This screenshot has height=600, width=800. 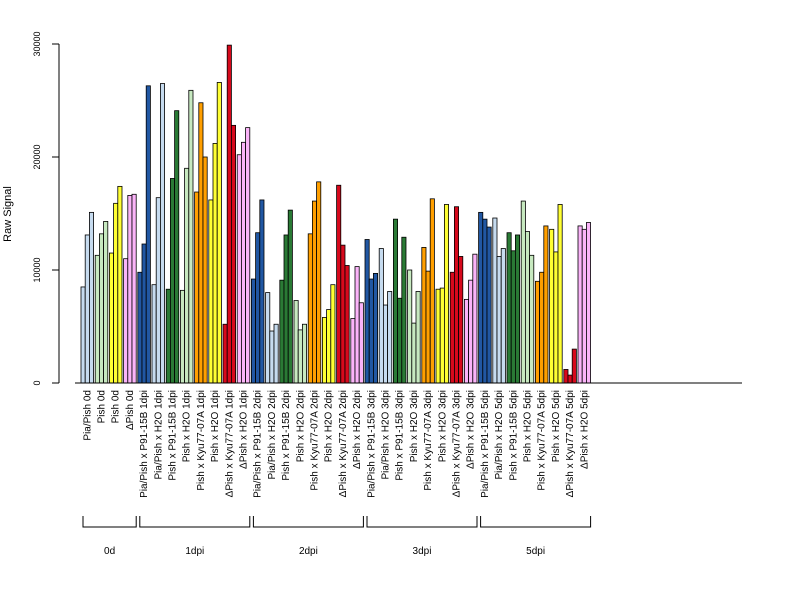 I want to click on x-tick-label: Pish x P91-15B 5dpi, so click(x=513, y=435).